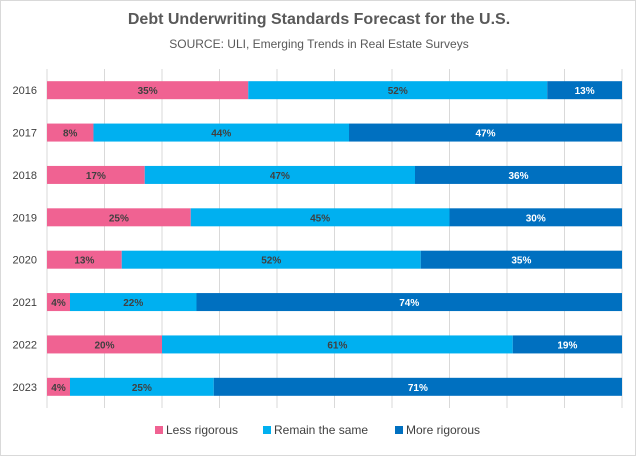  Describe the element at coordinates (25, 218) in the screenshot. I see `category-label: 2019` at that location.